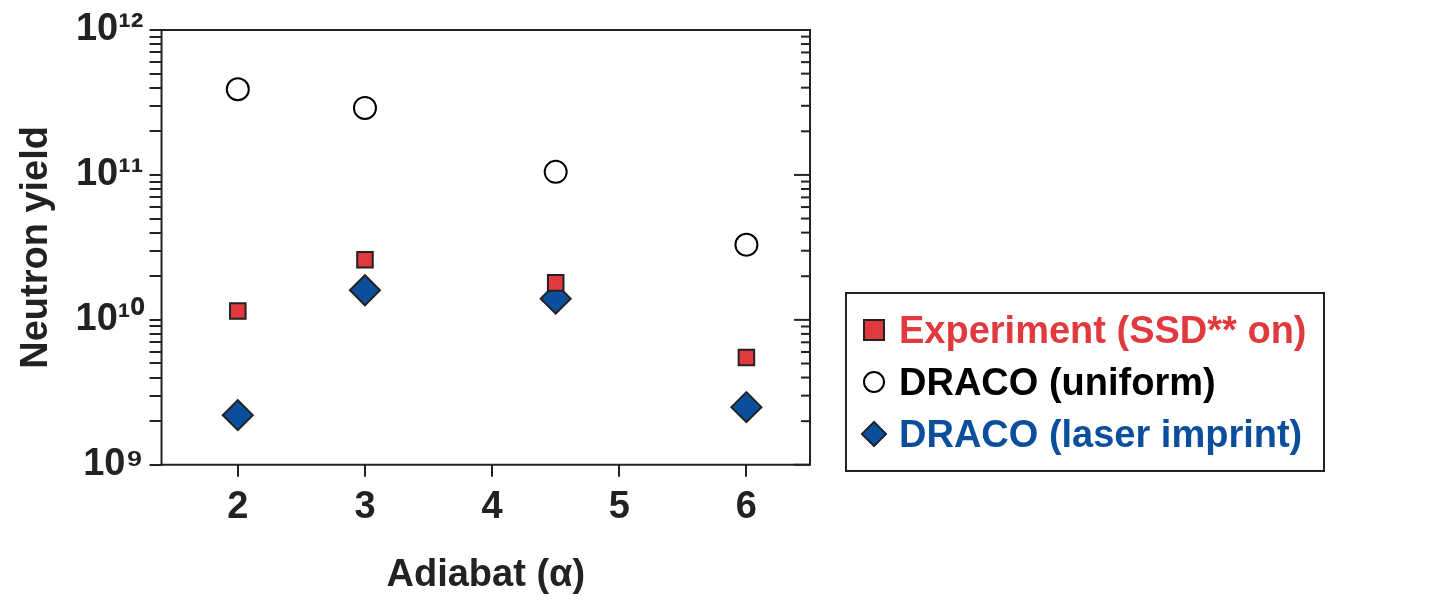  Describe the element at coordinates (486, 572) in the screenshot. I see `x-axis-title: Adiabat (α)` at that location.